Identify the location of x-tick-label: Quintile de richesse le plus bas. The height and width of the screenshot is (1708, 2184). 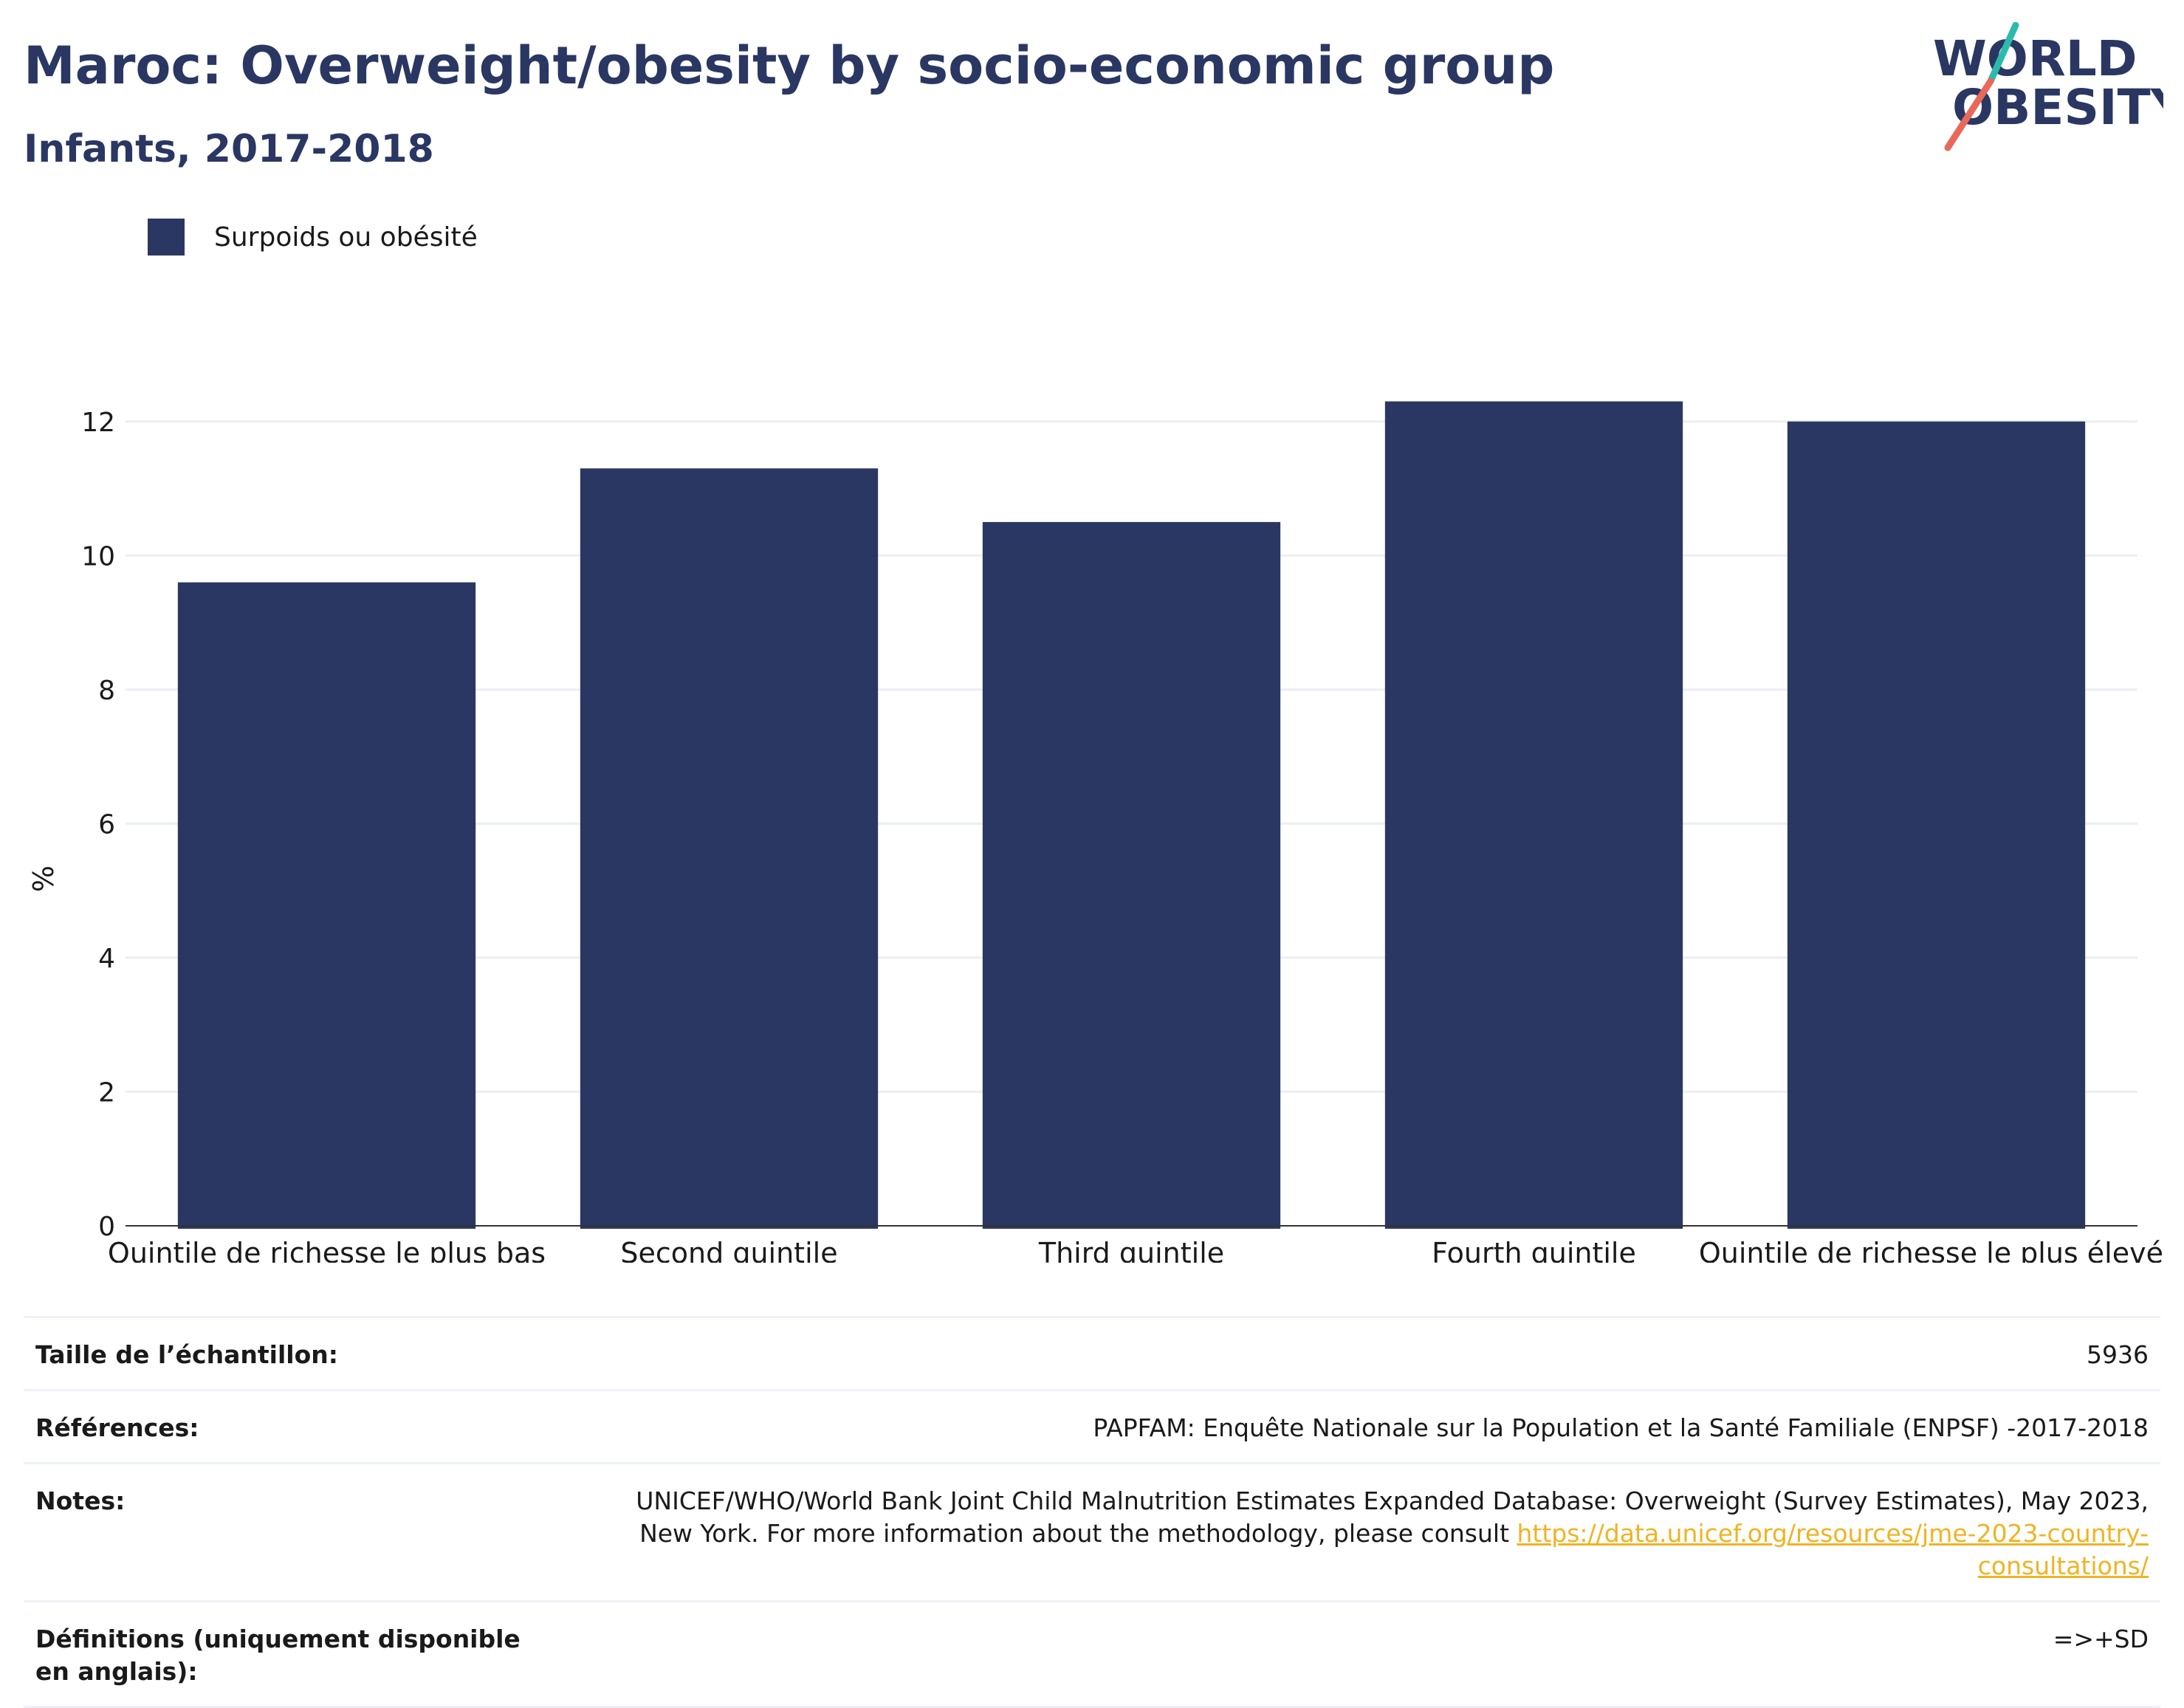
(327, 1250).